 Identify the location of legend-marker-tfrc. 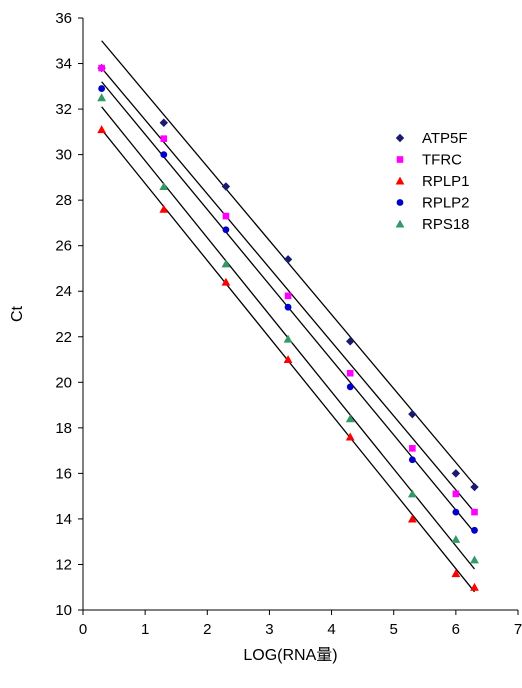
(400, 159).